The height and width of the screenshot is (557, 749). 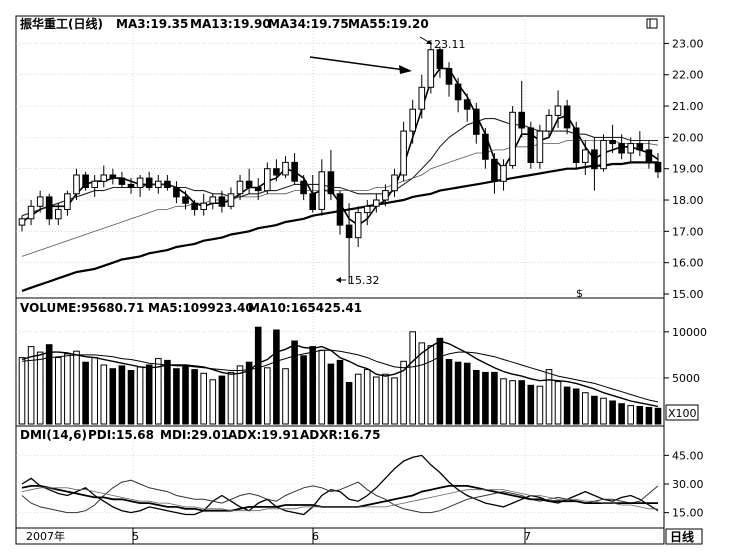 I want to click on adxr-legend: ADXR:16.75, so click(x=340, y=435).